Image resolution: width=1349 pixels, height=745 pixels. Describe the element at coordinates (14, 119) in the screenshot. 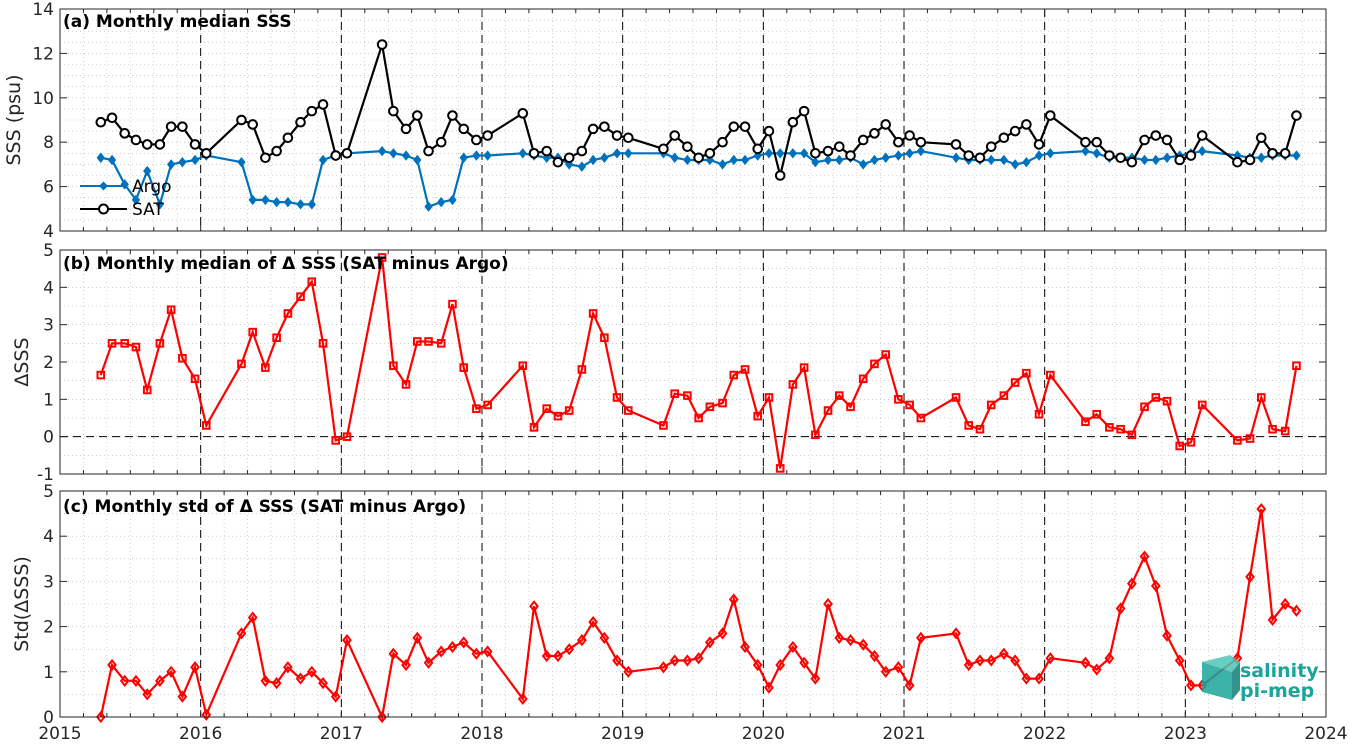

I see `panel-a-ylabel: SSS (psu)` at that location.